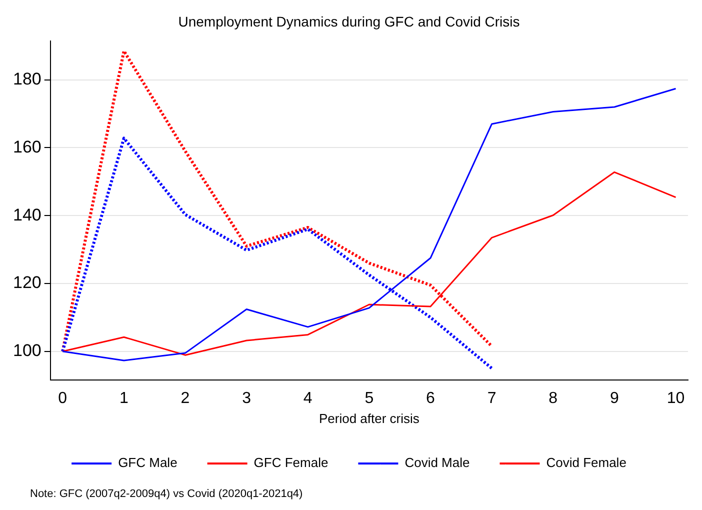  Describe the element at coordinates (27, 282) in the screenshot. I see `y-tick-label: 120` at that location.